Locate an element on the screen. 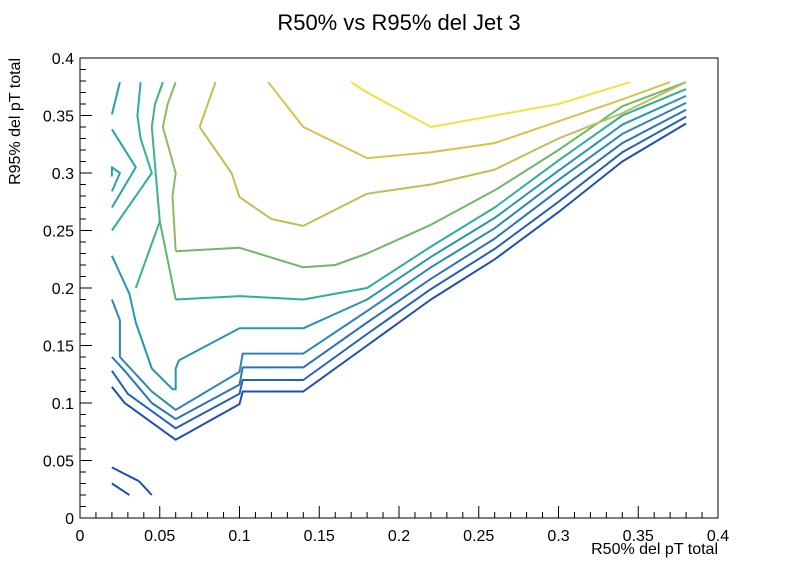 This screenshot has height=576, width=798. x-tick-label: 0.4 is located at coordinates (718, 536).